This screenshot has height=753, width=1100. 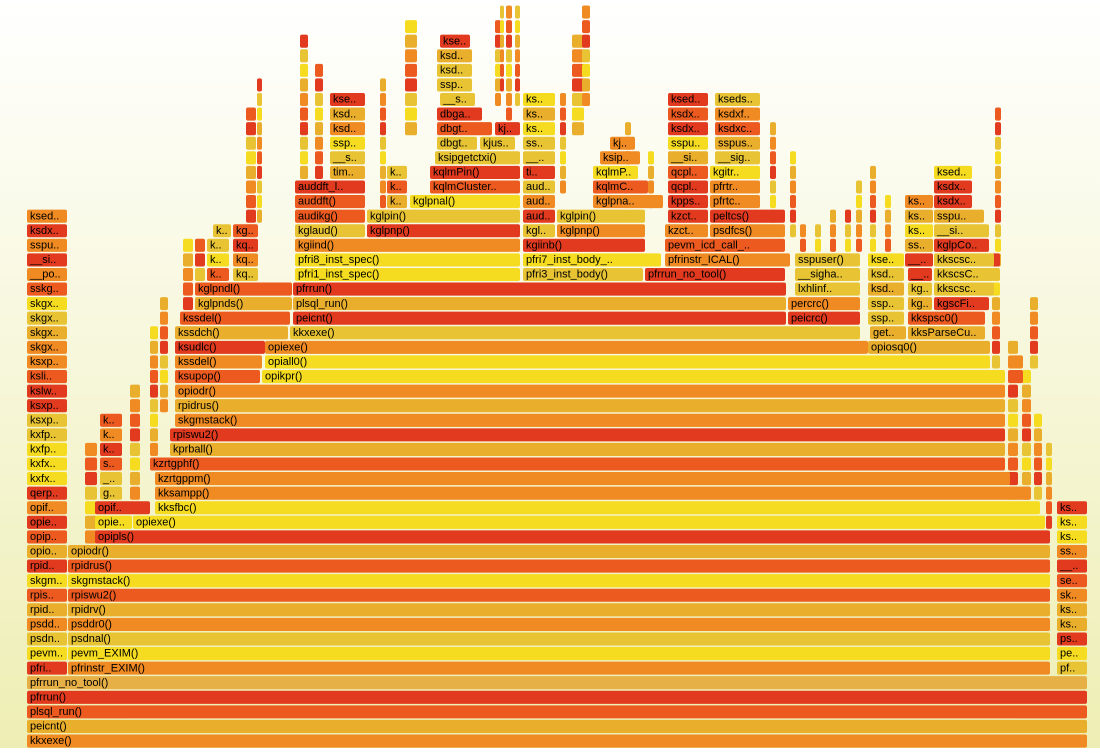 I want to click on frame-group: kglpnp(), so click(x=443, y=231).